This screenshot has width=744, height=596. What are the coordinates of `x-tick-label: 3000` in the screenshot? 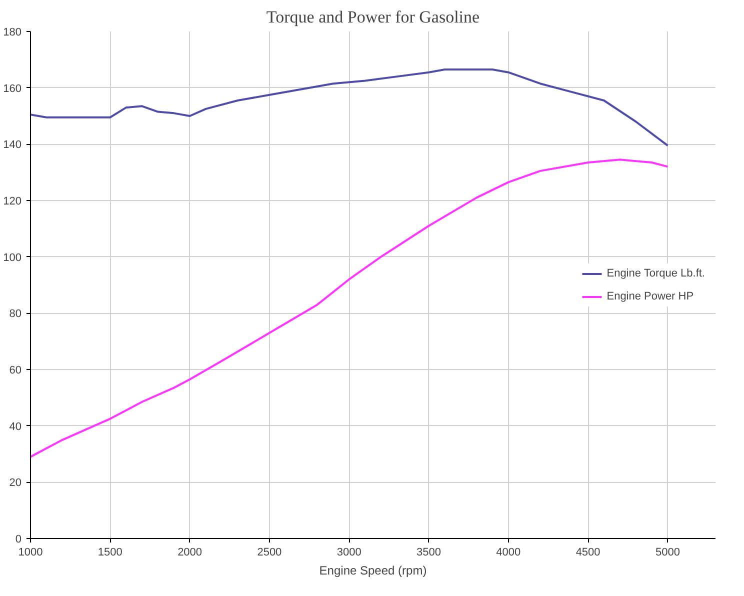 It's located at (349, 552).